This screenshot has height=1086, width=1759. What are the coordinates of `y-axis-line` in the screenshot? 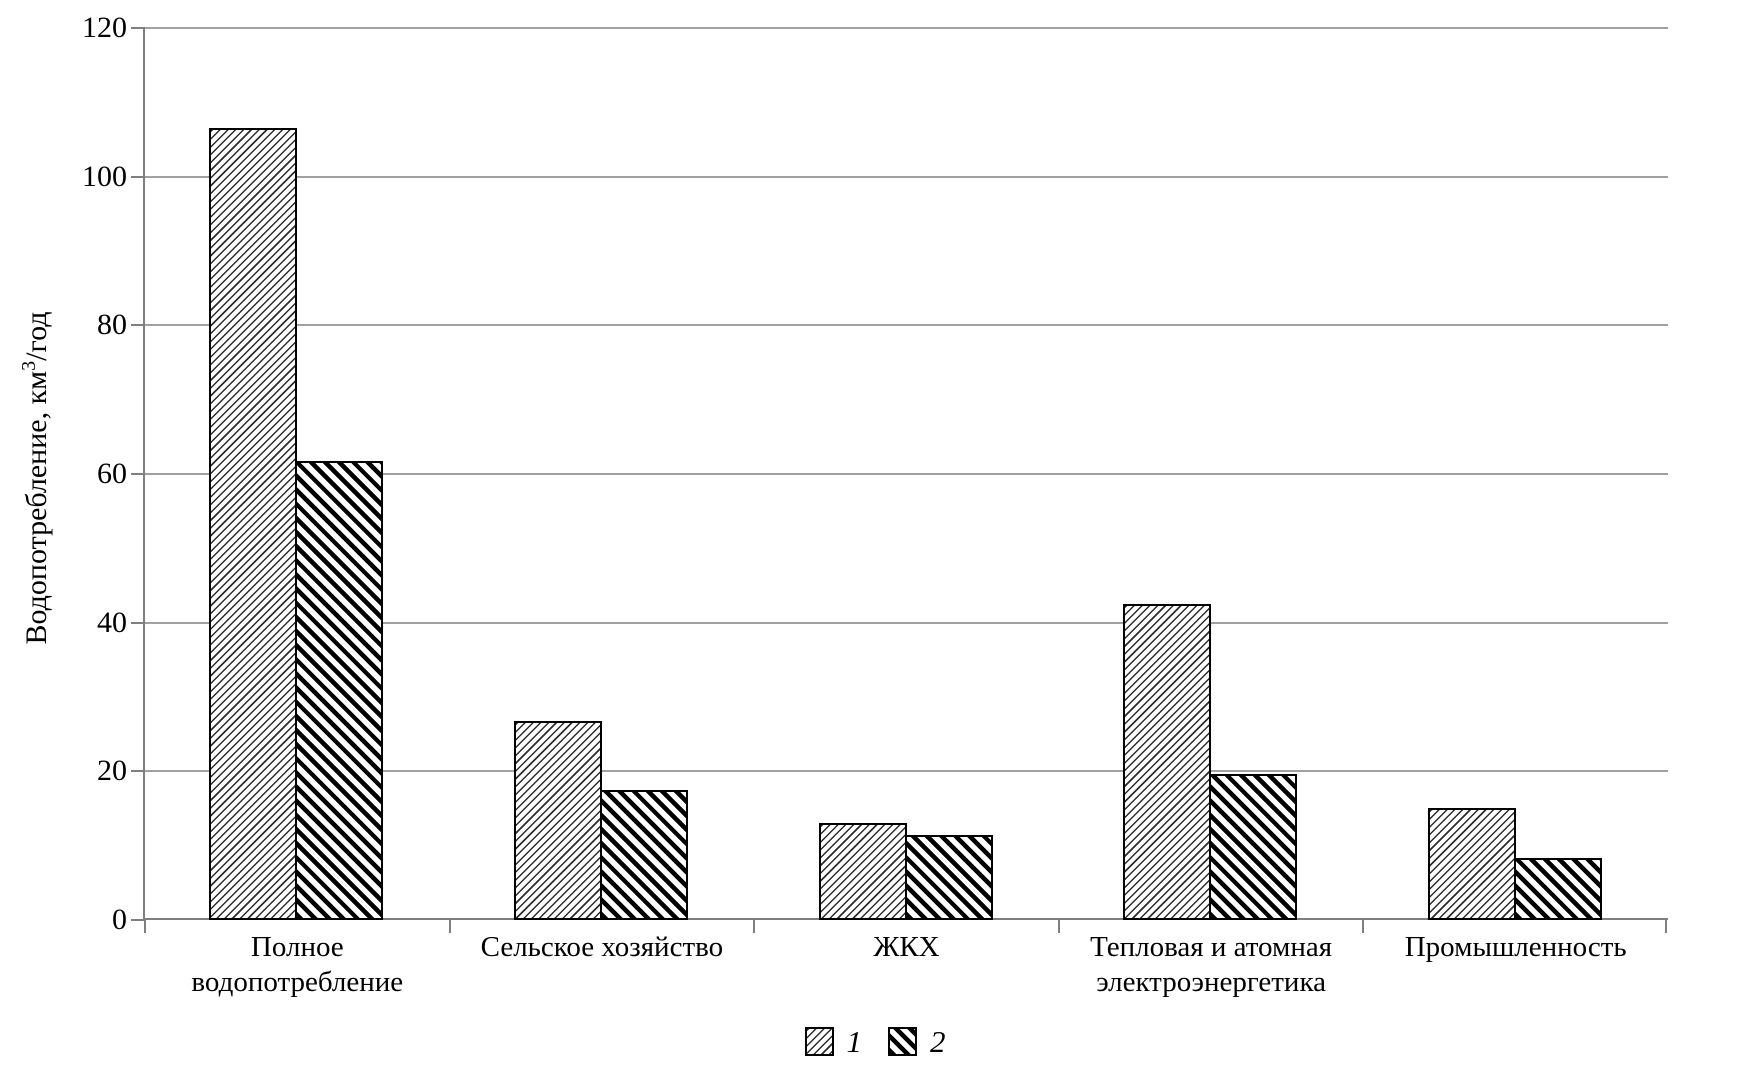 It's located at (144, 474).